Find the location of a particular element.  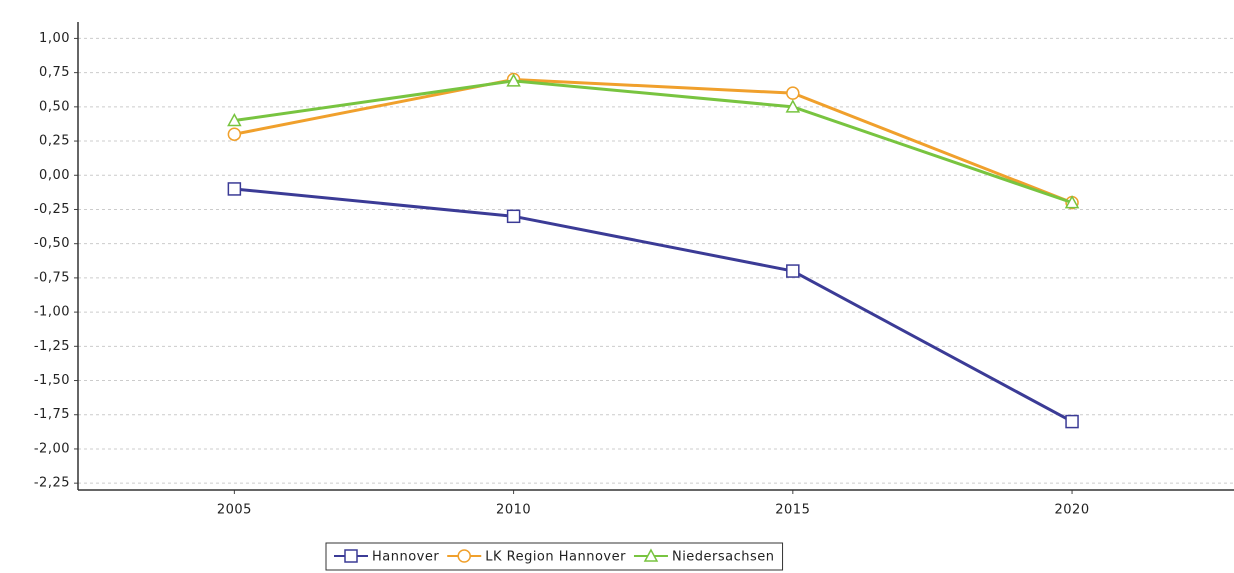

legend-label: Hannover is located at coordinates (405, 557).